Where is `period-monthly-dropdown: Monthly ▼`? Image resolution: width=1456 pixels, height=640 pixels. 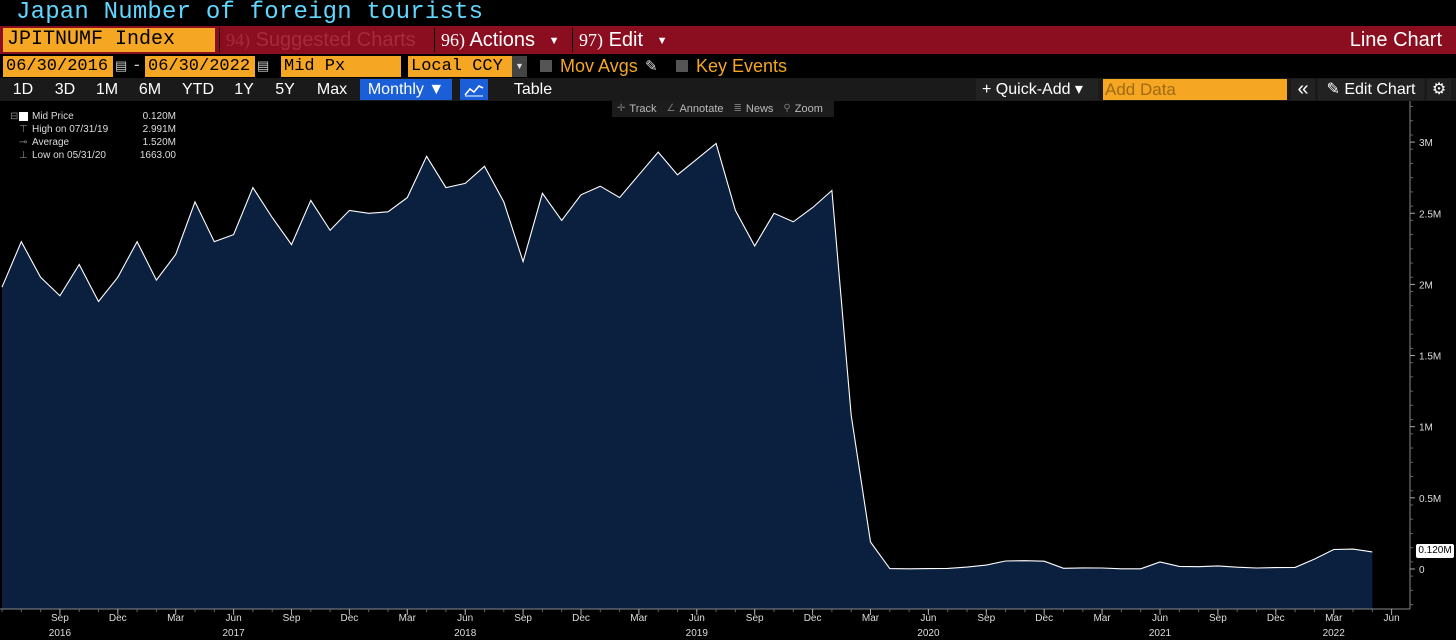
period-monthly-dropdown: Monthly ▼ is located at coordinates (406, 89).